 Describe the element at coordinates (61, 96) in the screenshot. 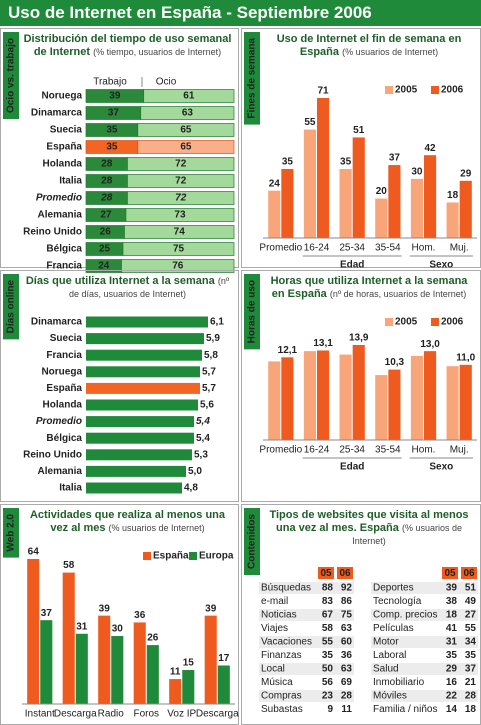

I see `category-label: Noruega` at that location.